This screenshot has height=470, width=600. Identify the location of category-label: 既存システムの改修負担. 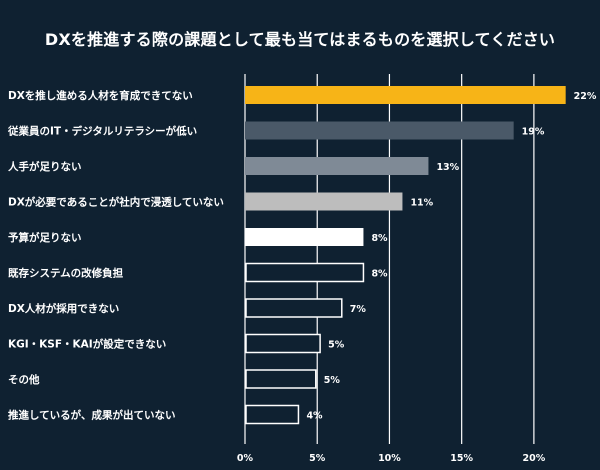
(66, 273).